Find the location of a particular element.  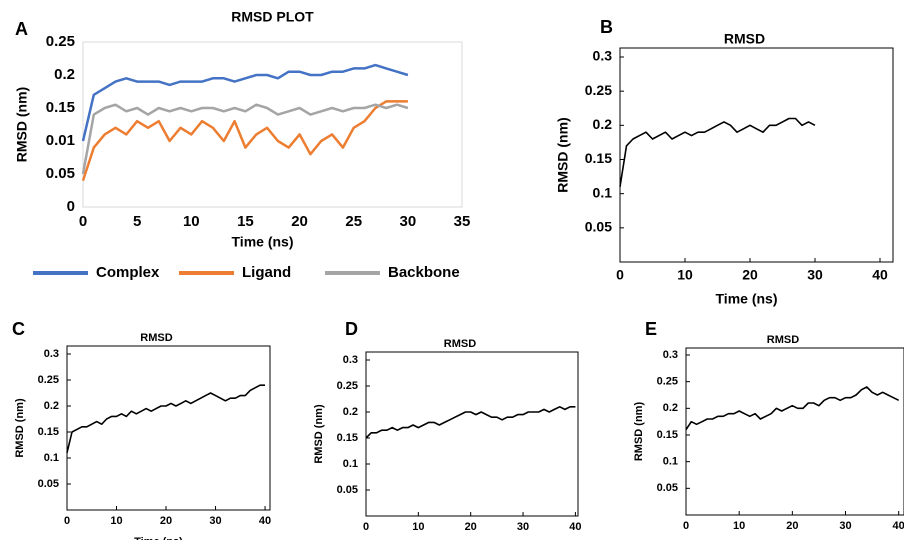

x-tick-label: 35 is located at coordinates (462, 221).